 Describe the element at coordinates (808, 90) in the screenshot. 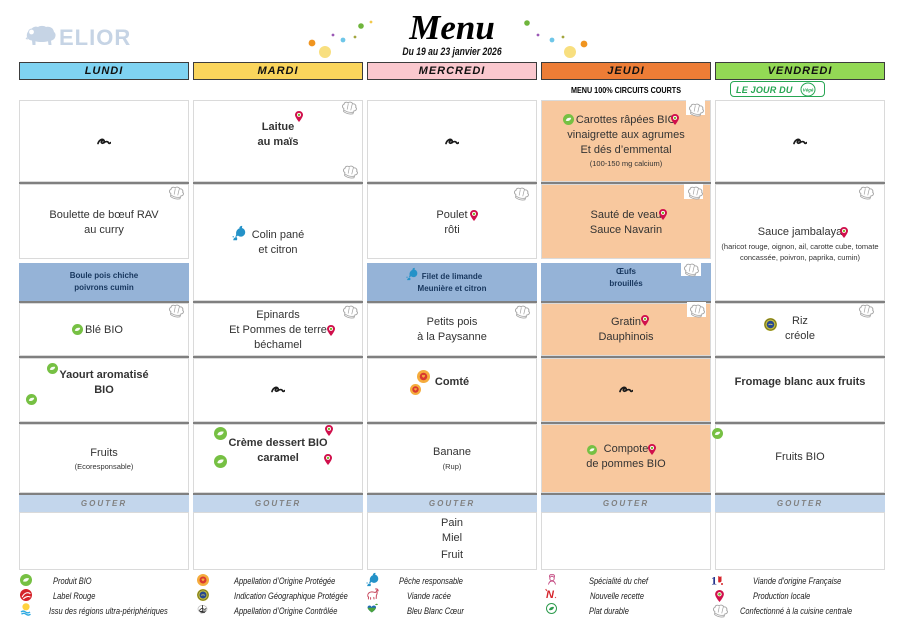

I see `svg-text: Végé` at that location.